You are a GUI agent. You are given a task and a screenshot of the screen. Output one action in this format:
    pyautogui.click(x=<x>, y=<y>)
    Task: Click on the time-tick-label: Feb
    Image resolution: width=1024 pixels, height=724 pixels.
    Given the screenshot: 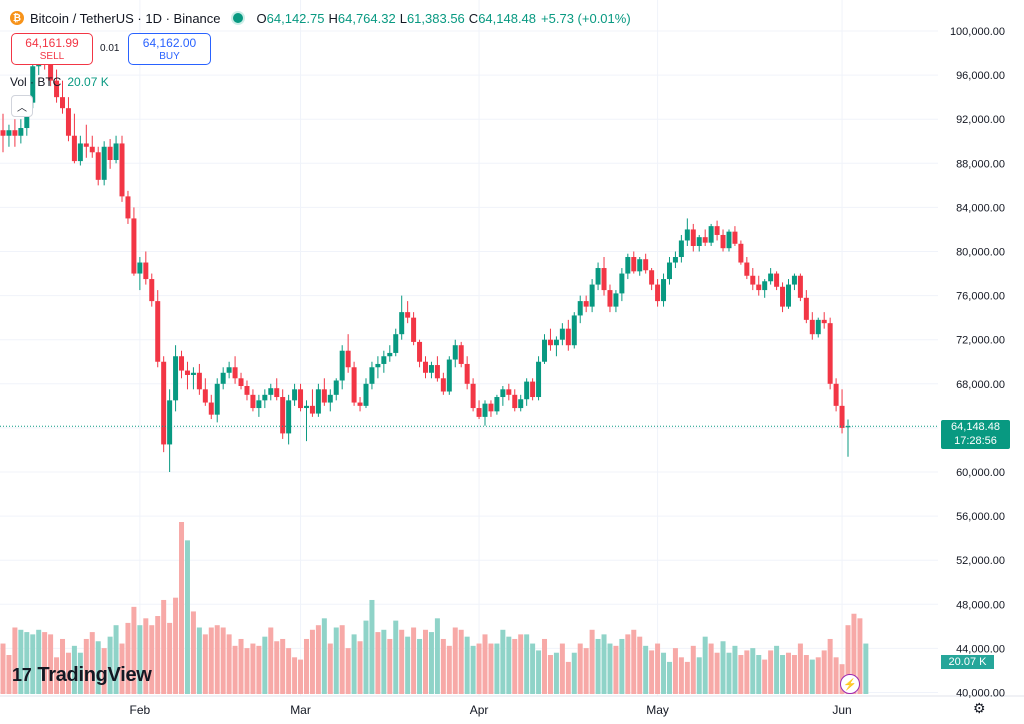 What is the action you would take?
    pyautogui.click(x=140, y=710)
    